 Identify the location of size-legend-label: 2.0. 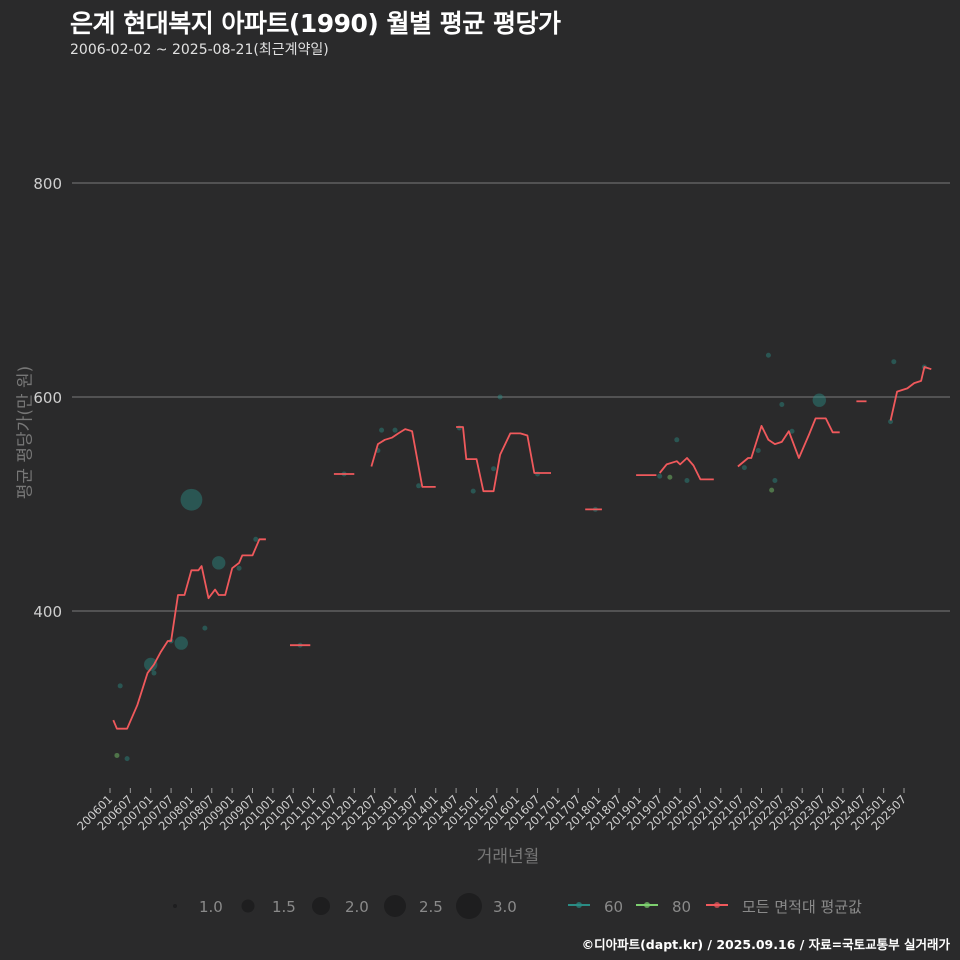
(357, 907).